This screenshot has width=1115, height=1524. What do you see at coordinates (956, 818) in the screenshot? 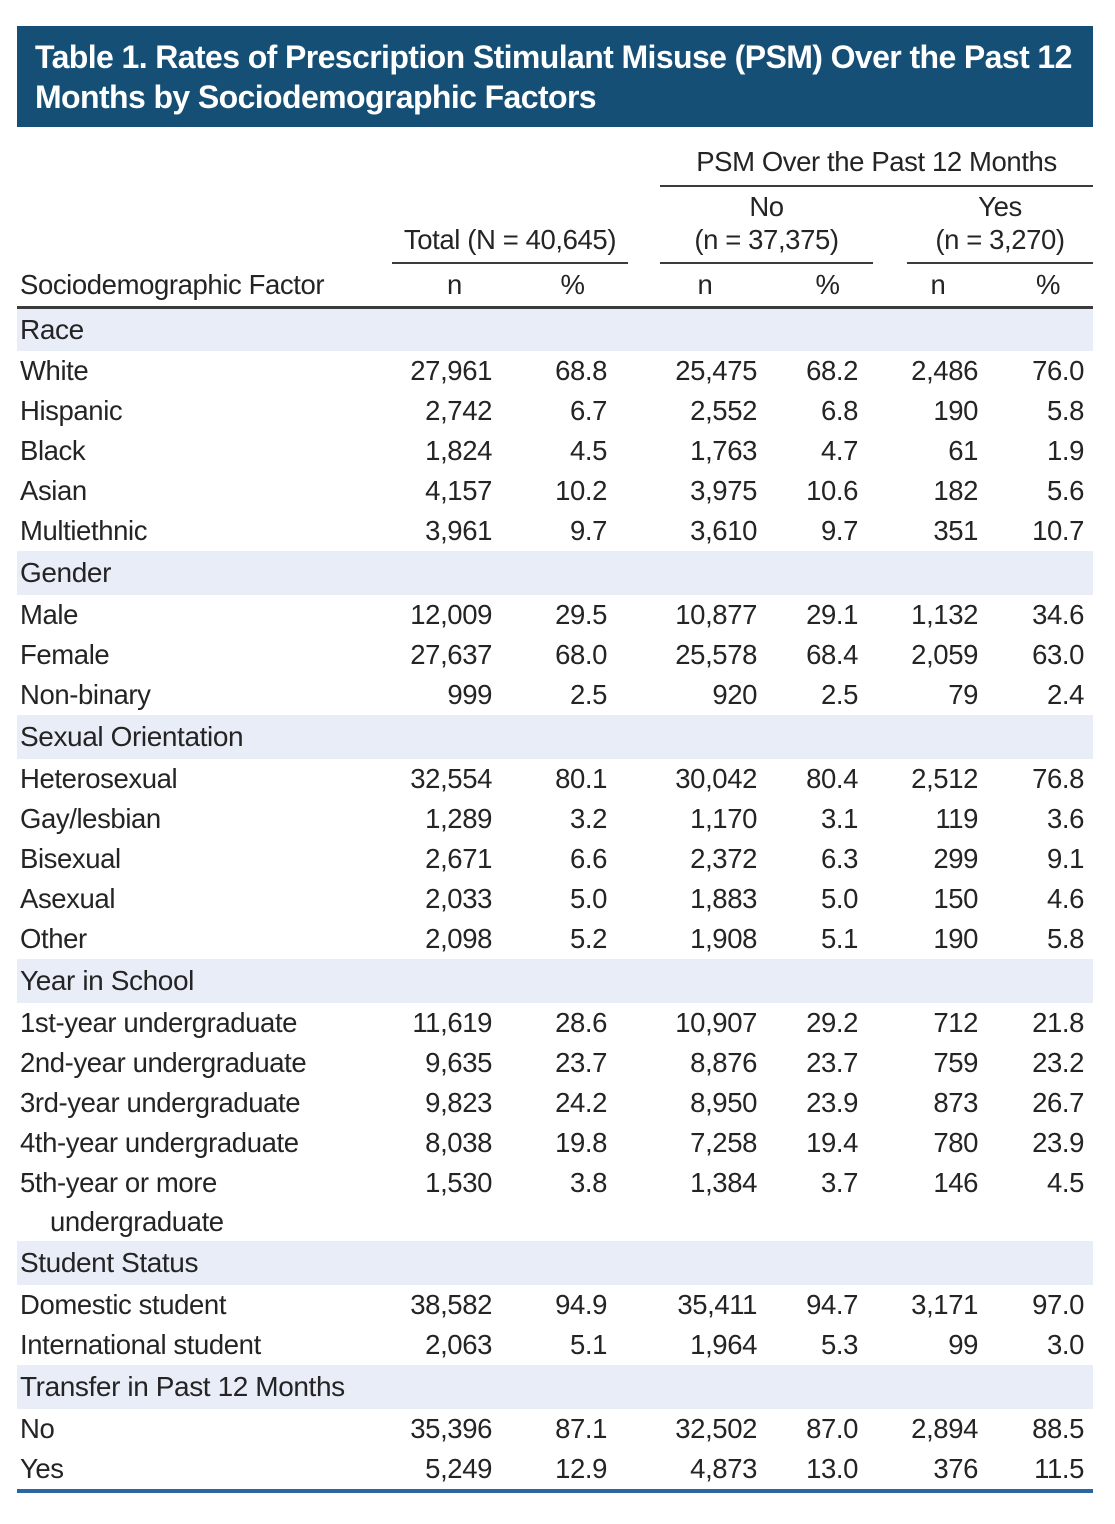
I see `yes-n-cell: 119` at bounding box center [956, 818].